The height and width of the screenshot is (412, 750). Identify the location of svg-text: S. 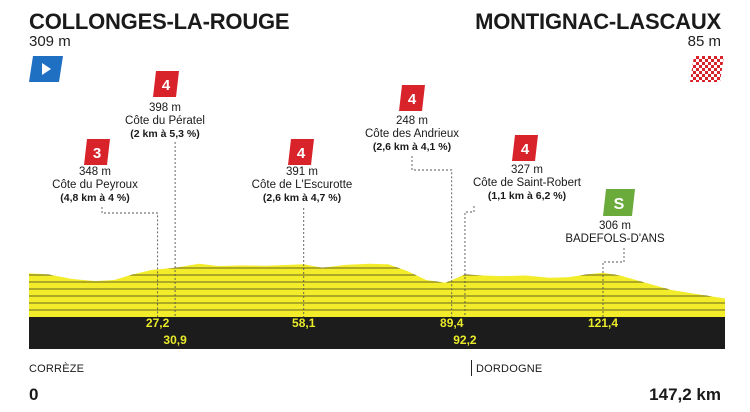
(619, 204).